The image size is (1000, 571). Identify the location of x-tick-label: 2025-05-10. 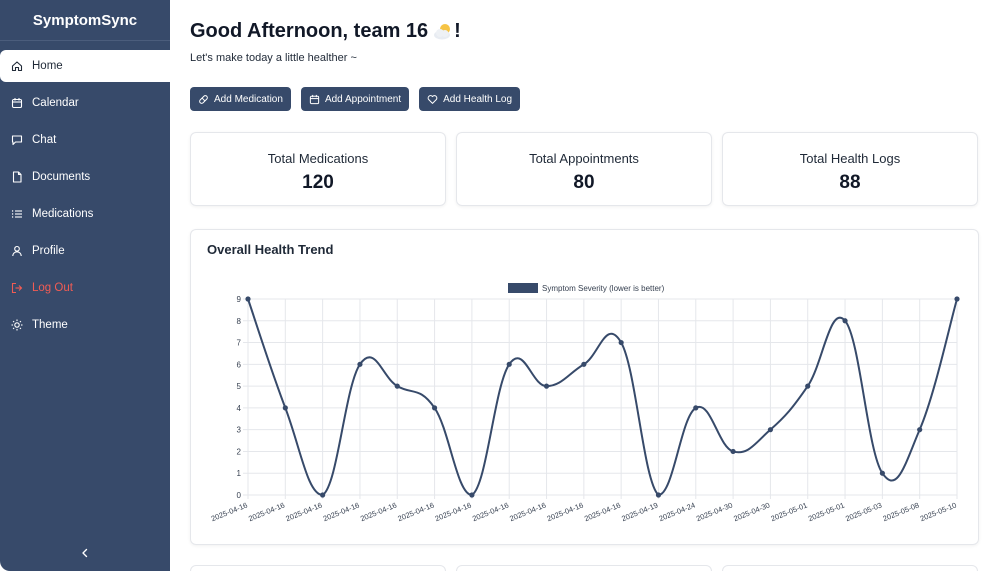
(938, 512).